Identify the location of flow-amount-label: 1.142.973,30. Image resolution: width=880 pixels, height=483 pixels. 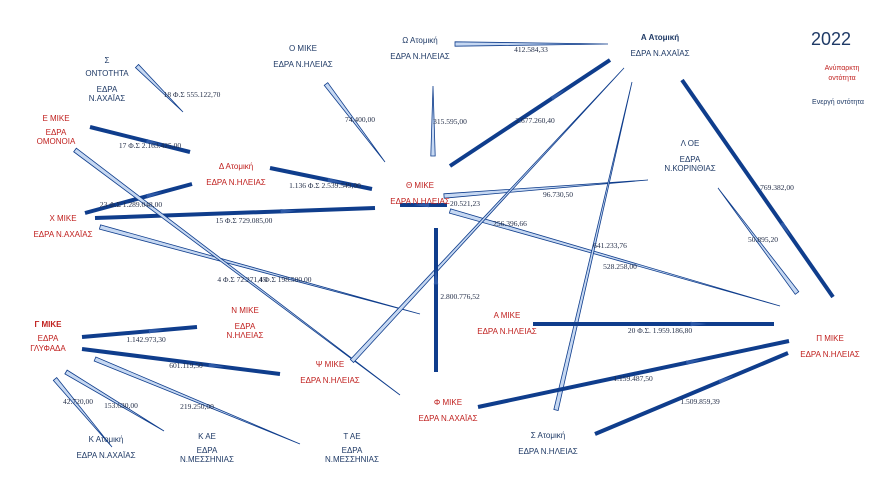
(146, 339).